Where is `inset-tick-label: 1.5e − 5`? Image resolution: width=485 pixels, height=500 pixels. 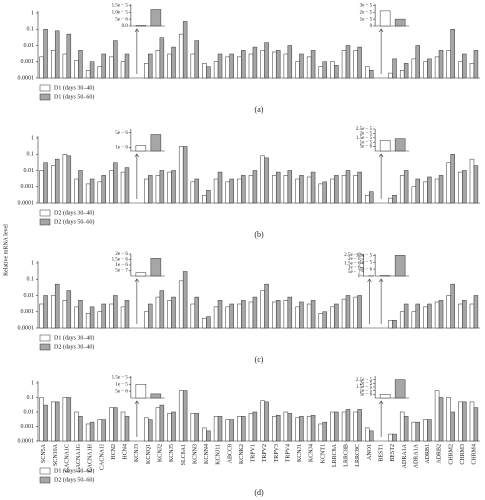 inset-tick-label: 1.5e − 5 is located at coordinates (364, 256).